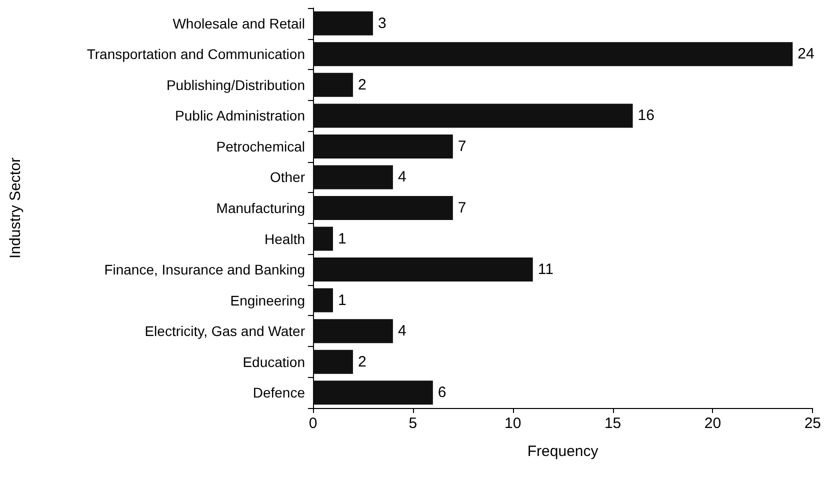  I want to click on x-axis-title: Frequency, so click(563, 451).